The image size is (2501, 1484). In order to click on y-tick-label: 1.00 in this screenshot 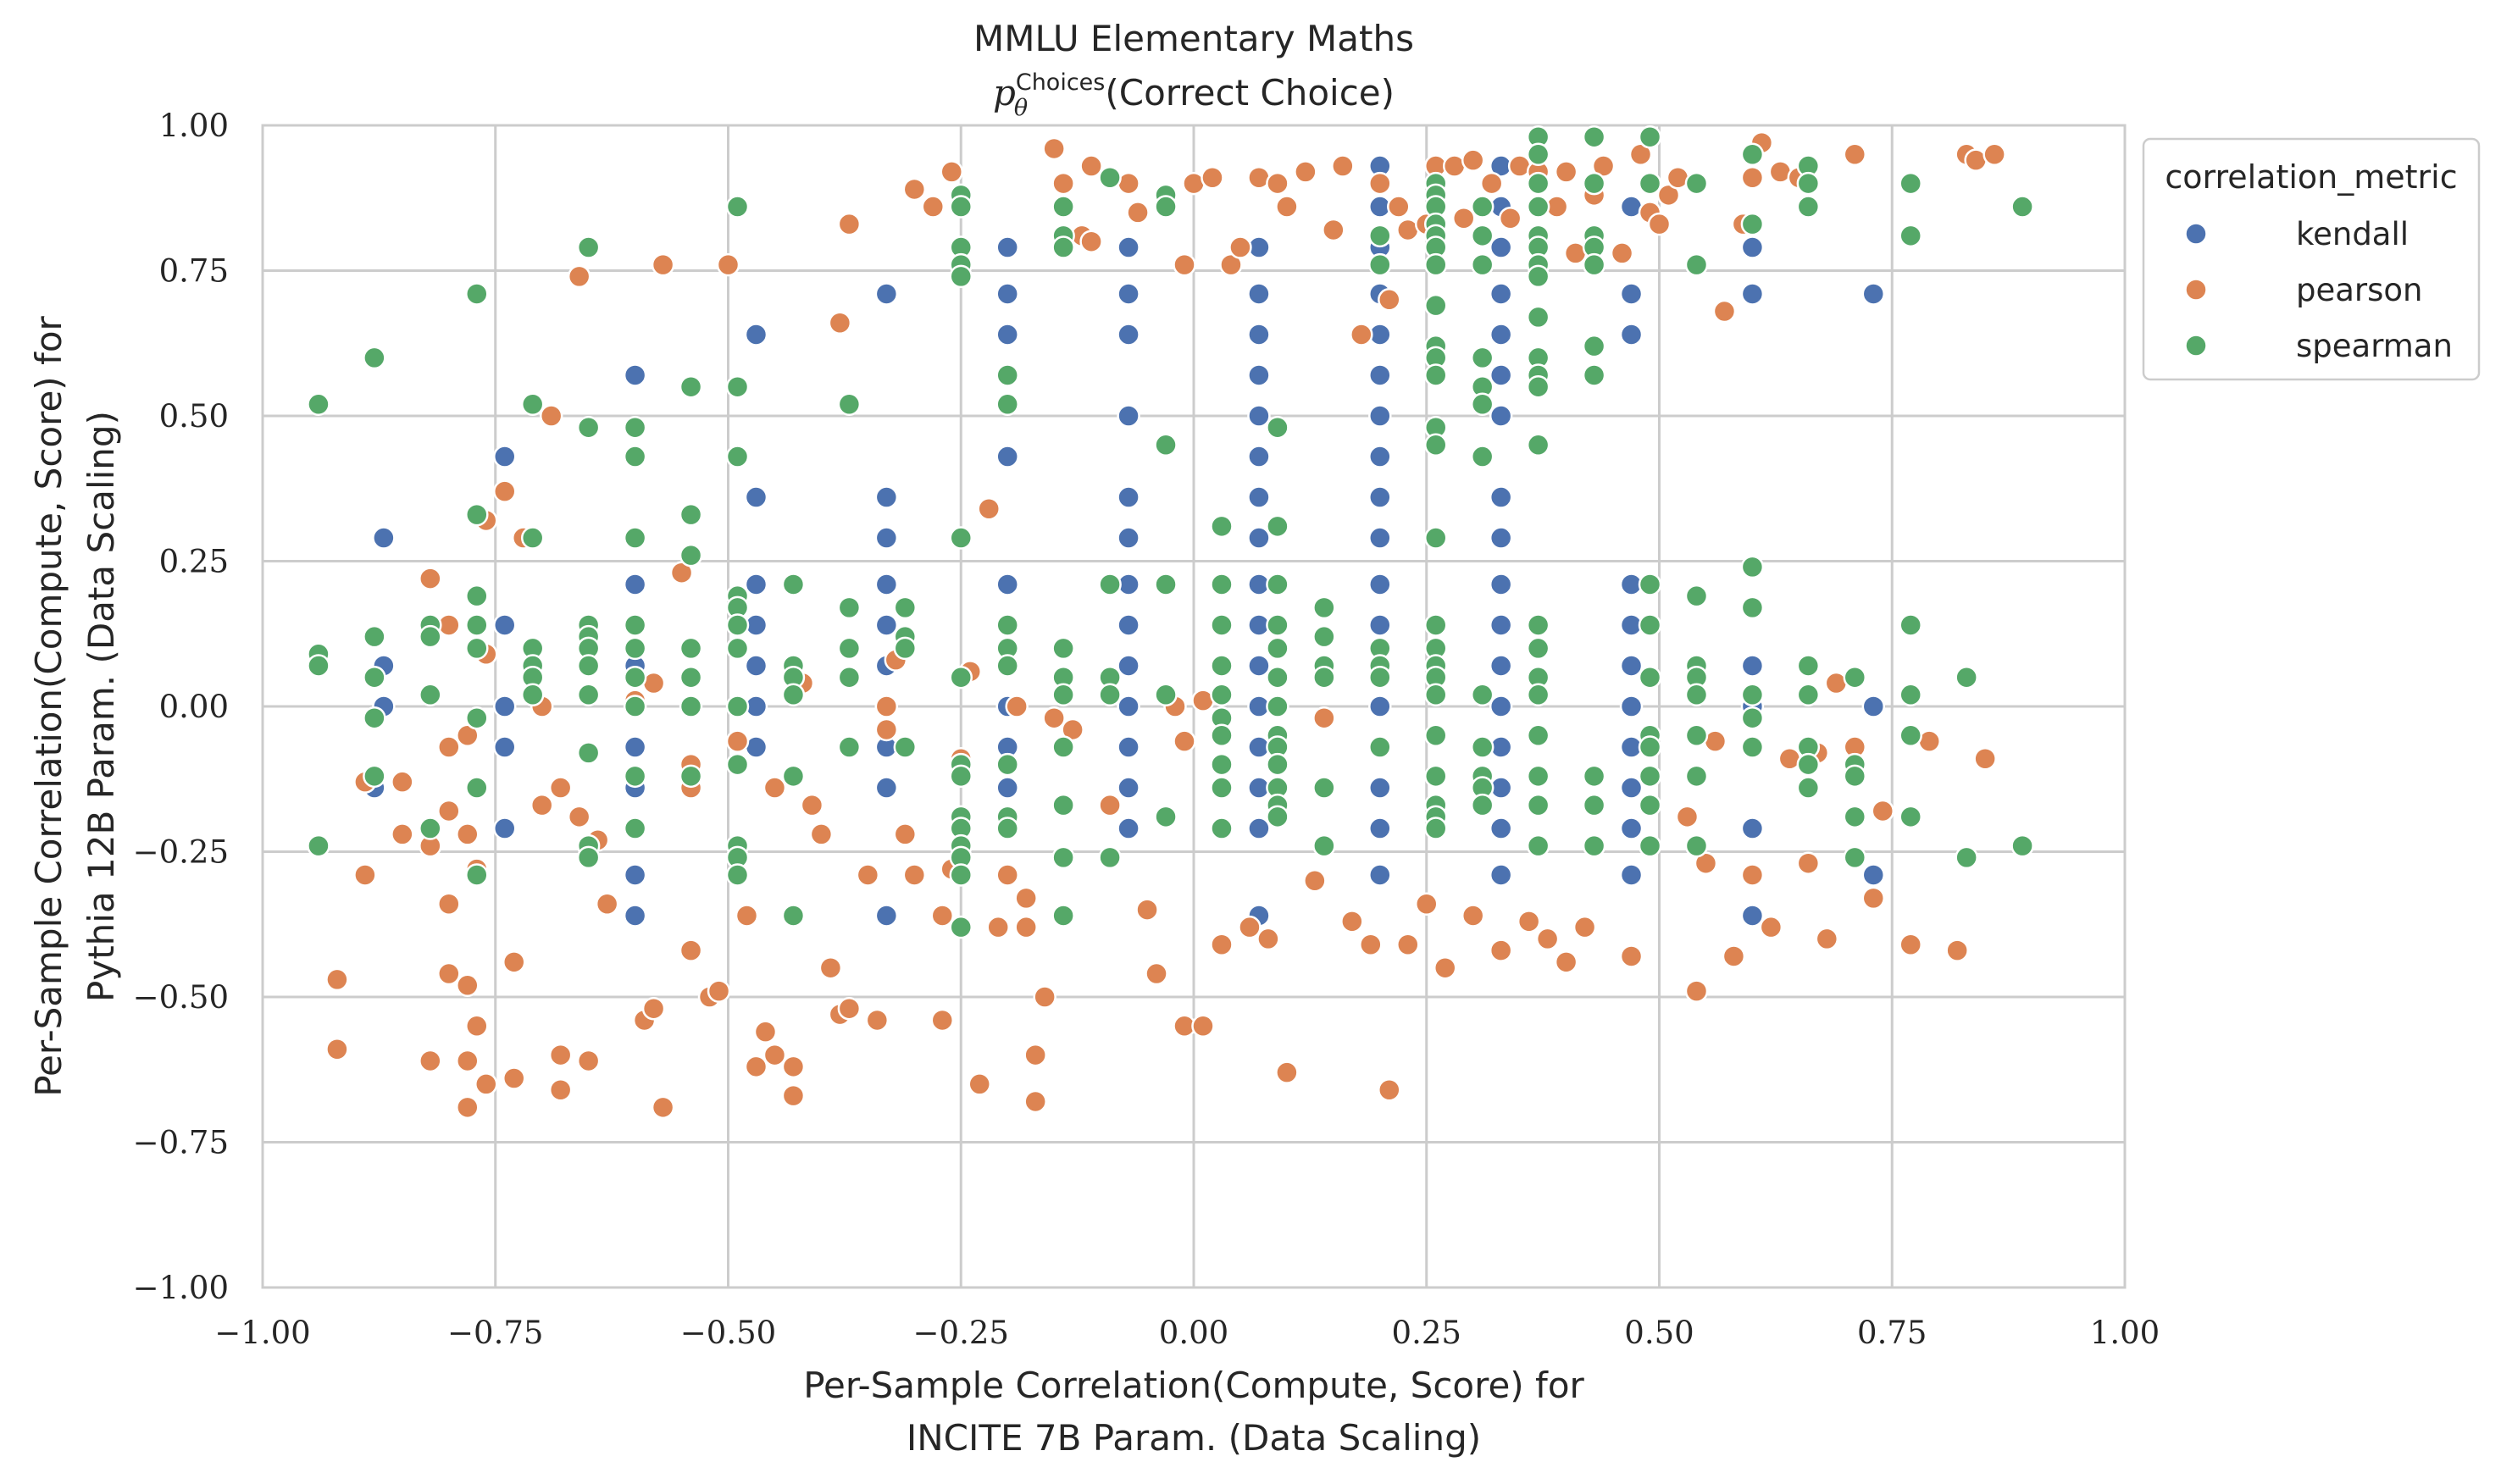, I will do `click(194, 126)`.